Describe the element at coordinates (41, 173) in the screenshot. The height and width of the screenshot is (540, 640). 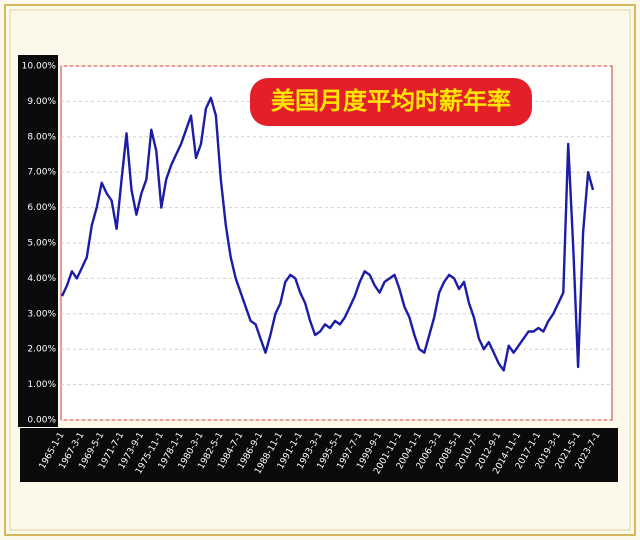
I see `y-tick-label: 7.00%` at that location.